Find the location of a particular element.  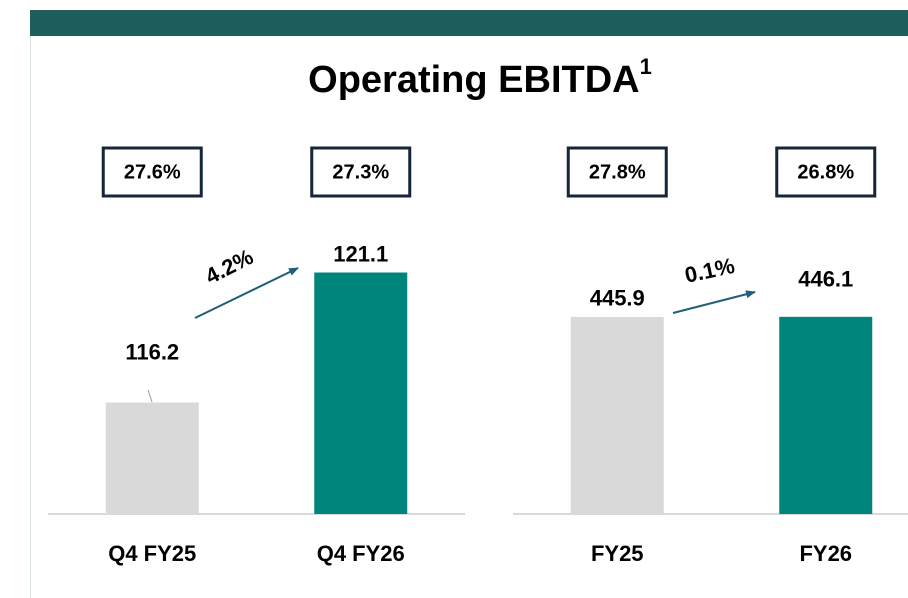

category-label: FY25 is located at coordinates (617, 553).